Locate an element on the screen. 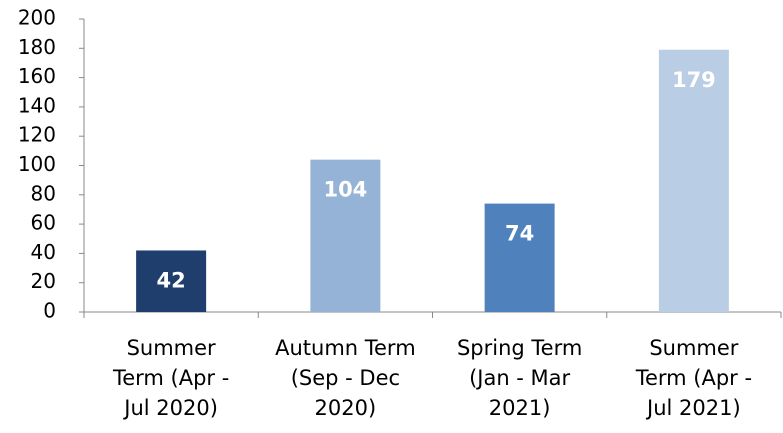 The width and height of the screenshot is (783, 433). x-tick-label: Spring Term (Jan - Mar 2021) is located at coordinates (519, 378).